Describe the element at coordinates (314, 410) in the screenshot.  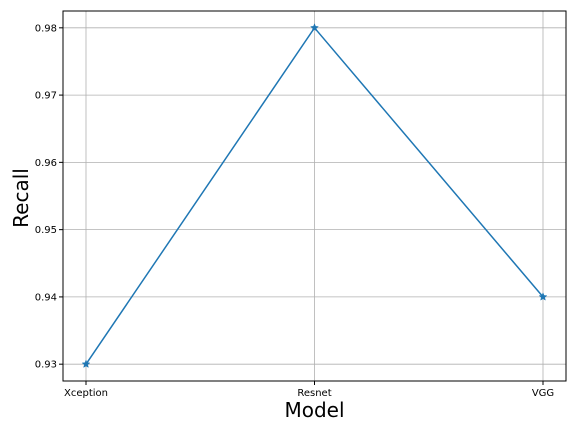
I see `x-axis-label: Model` at that location.